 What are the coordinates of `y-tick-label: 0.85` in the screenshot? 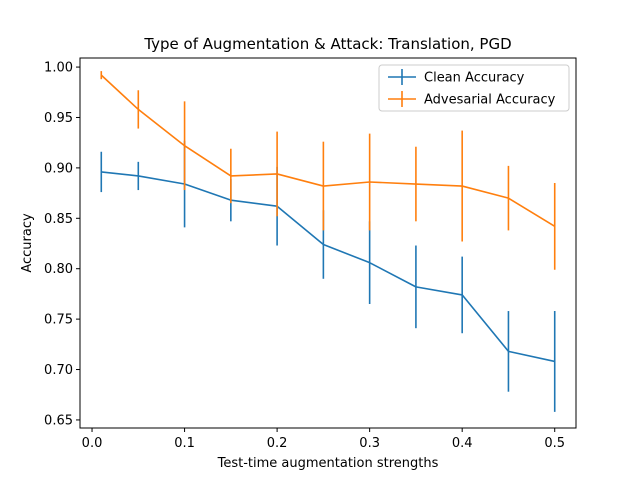 It's located at (58, 219).